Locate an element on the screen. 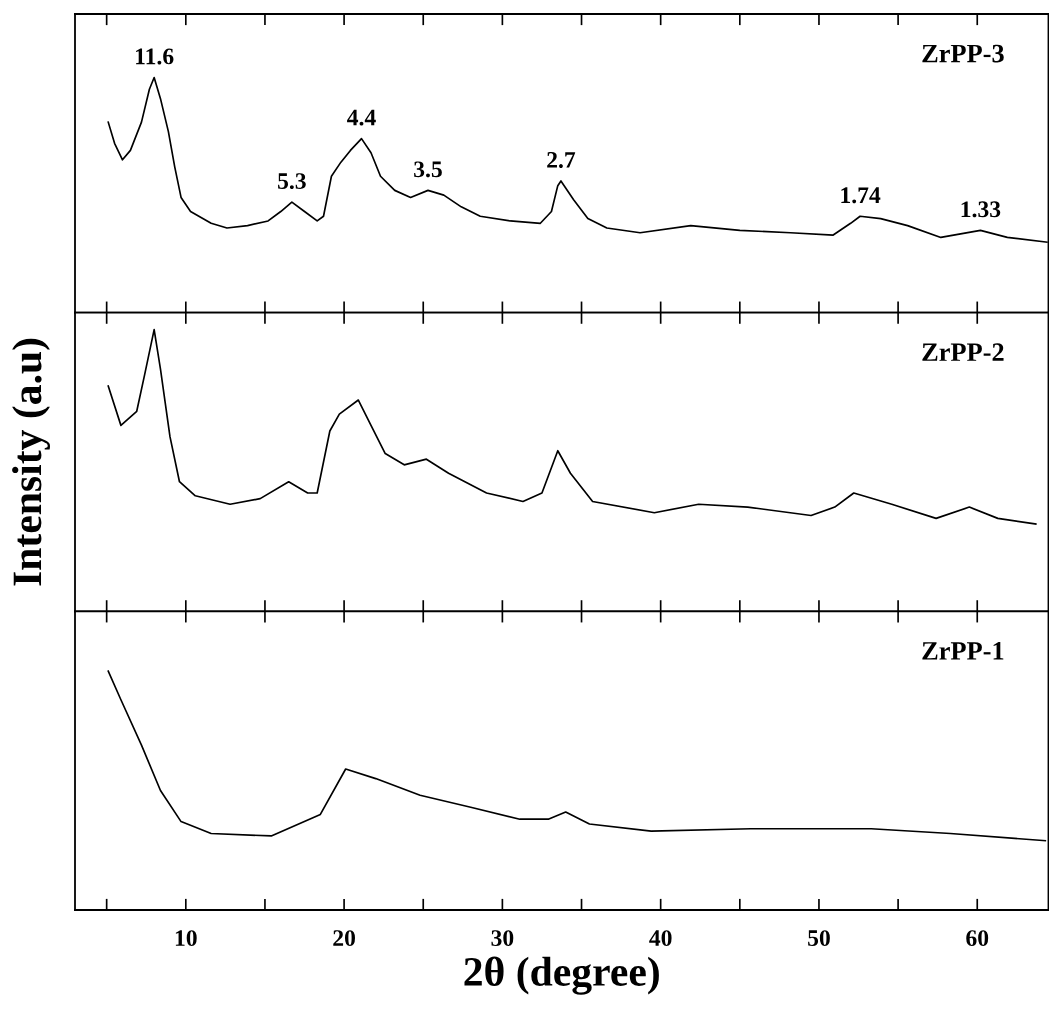  annotation: 1.74 is located at coordinates (861, 195).